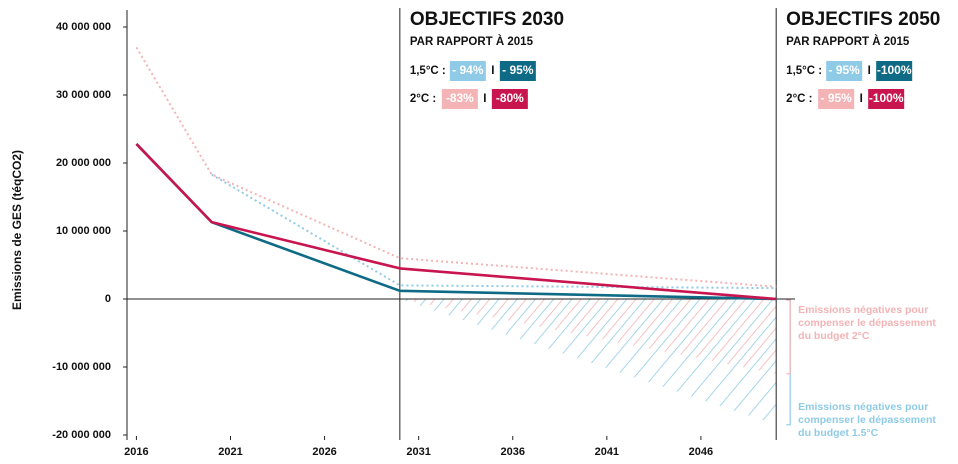 This screenshot has height=464, width=958. Describe the element at coordinates (607, 452) in the screenshot. I see `x-tick-label: 2041` at that location.